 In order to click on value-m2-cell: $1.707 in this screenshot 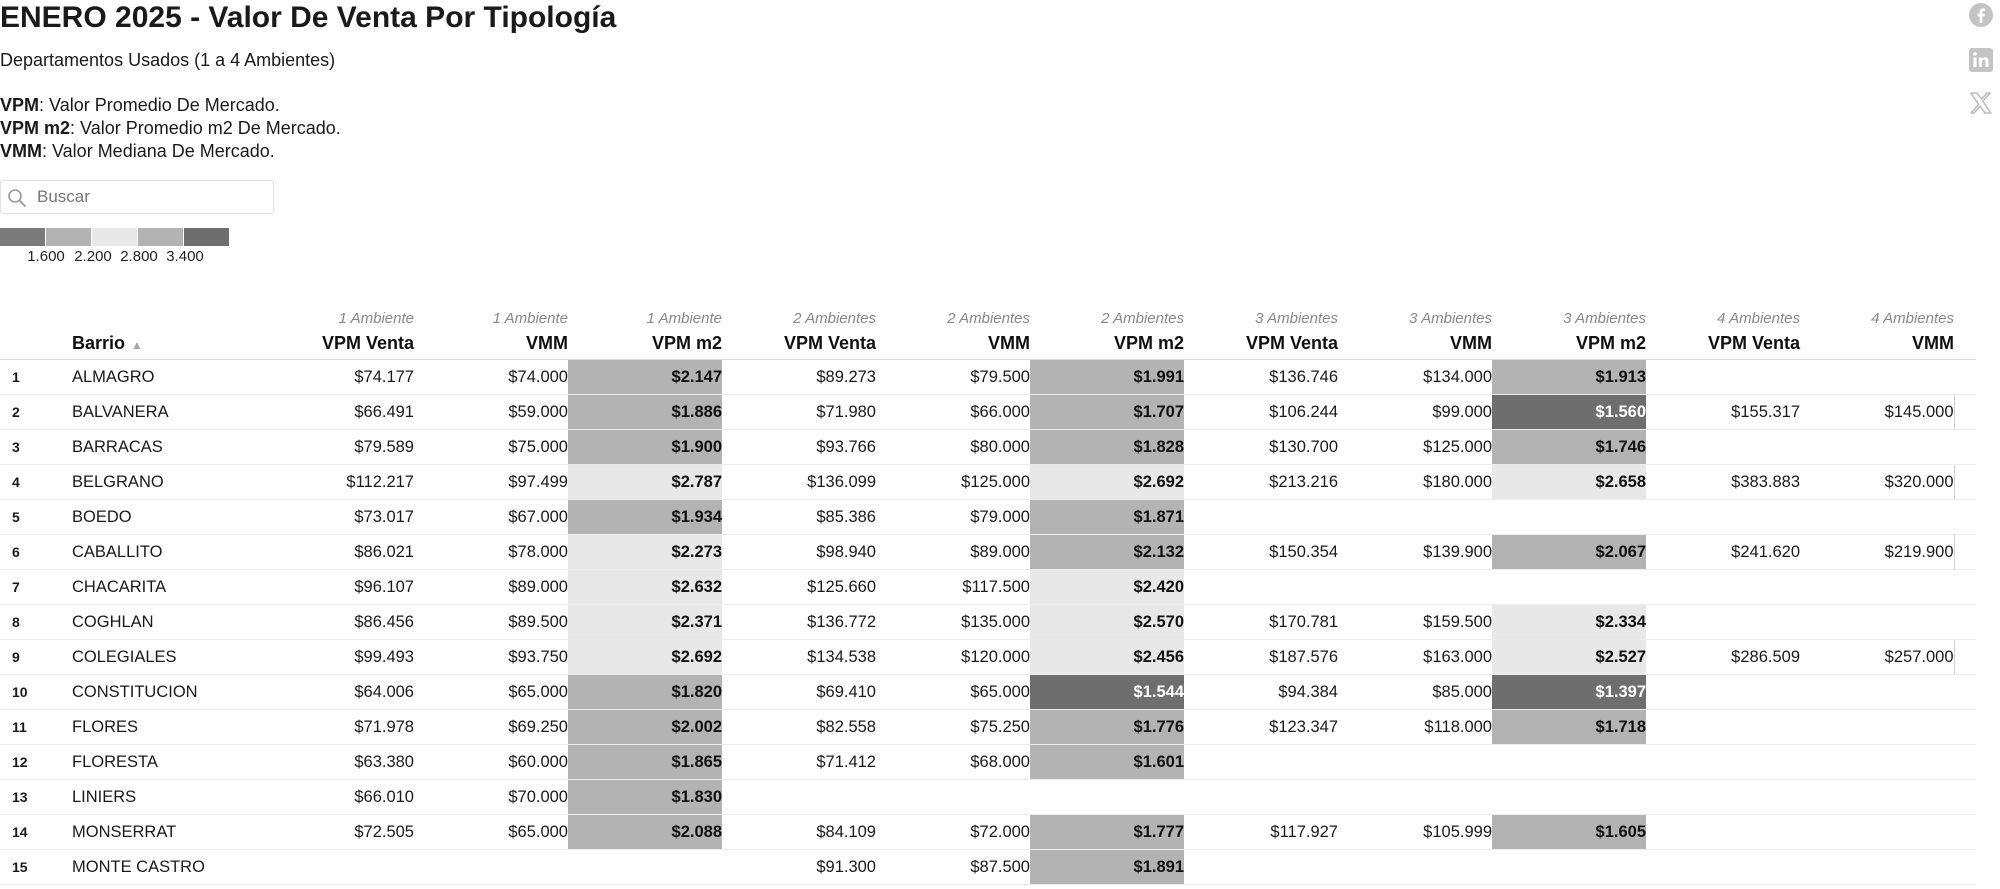, I will do `click(1107, 412)`.